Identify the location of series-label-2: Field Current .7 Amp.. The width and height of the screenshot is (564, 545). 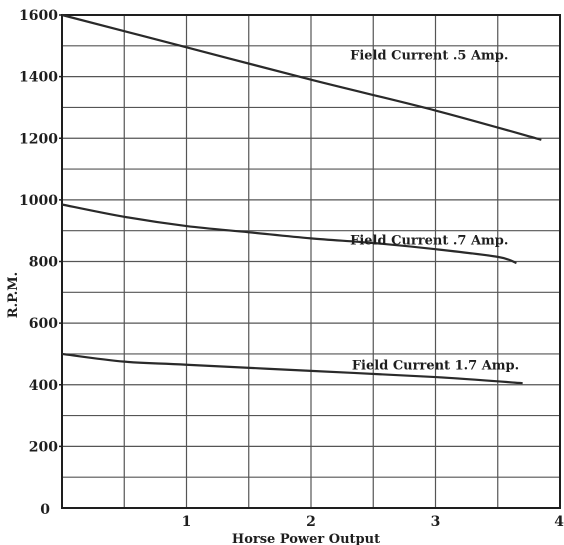
(429, 241).